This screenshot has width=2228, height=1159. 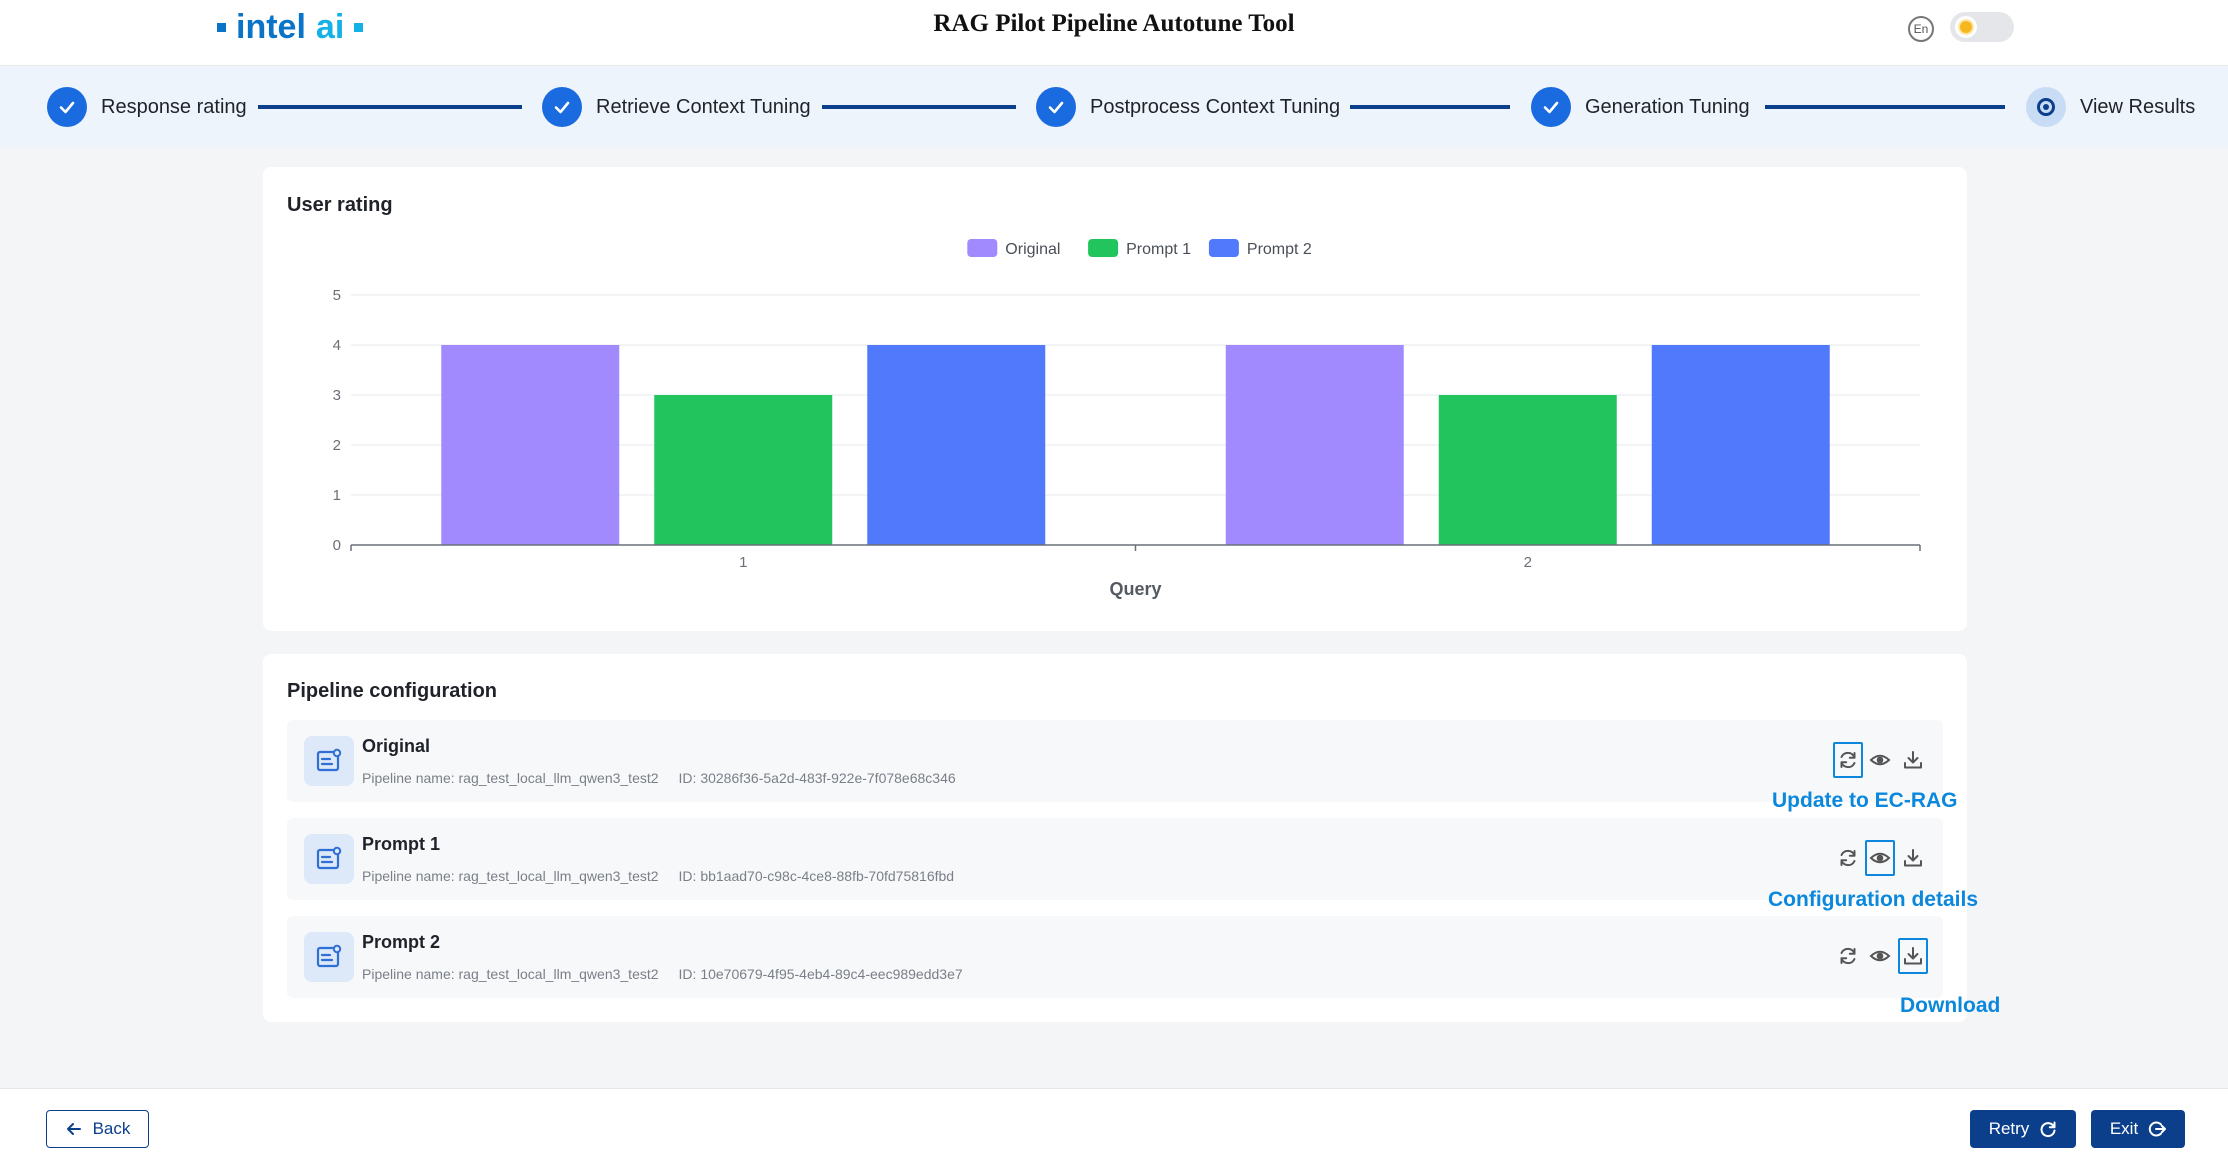 What do you see at coordinates (337, 495) in the screenshot?
I see `y-tick-label: 1` at bounding box center [337, 495].